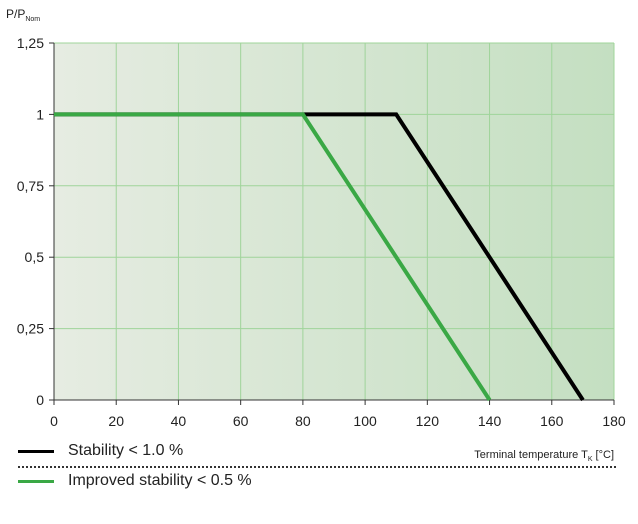 This screenshot has height=524, width=638. What do you see at coordinates (365, 421) in the screenshot?
I see `x-tick-label-5: 100` at bounding box center [365, 421].